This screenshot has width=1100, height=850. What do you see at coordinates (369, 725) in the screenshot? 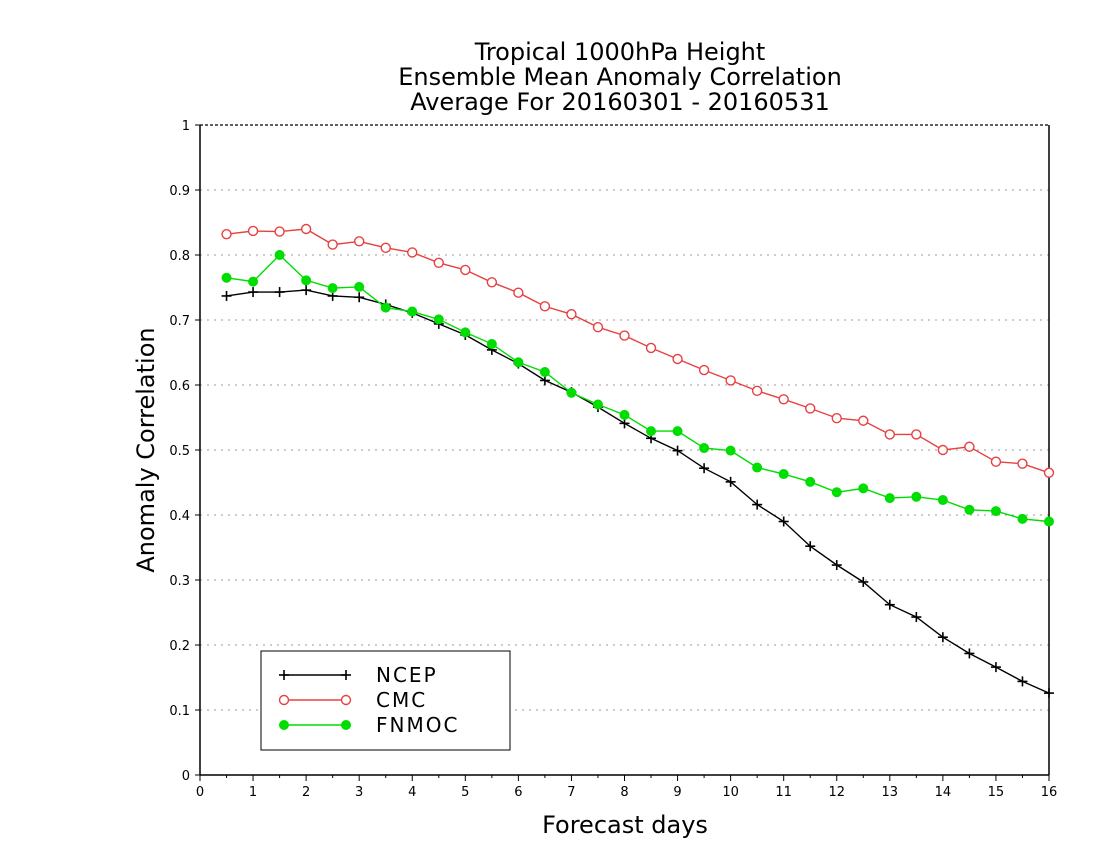
I see `legend-item-fnmoc: FNMOC` at bounding box center [369, 725].